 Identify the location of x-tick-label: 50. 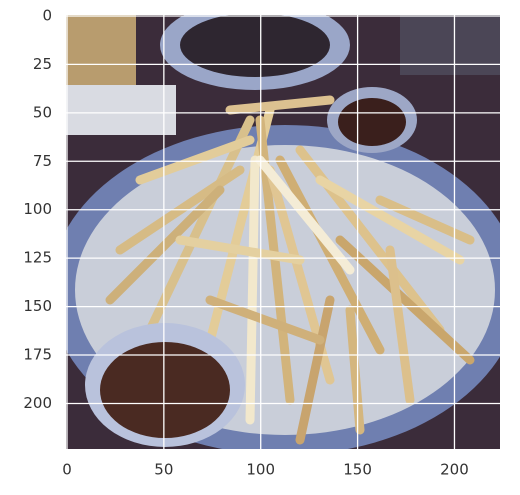
(163, 470).